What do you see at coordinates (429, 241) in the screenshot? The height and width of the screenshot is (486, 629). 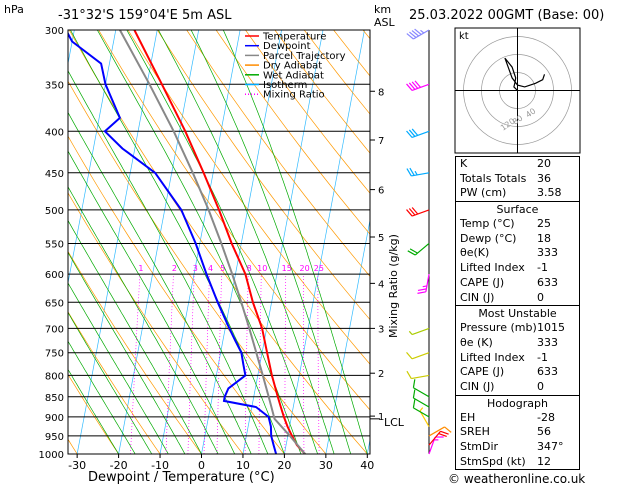 I see `wind-barbs` at bounding box center [429, 241].